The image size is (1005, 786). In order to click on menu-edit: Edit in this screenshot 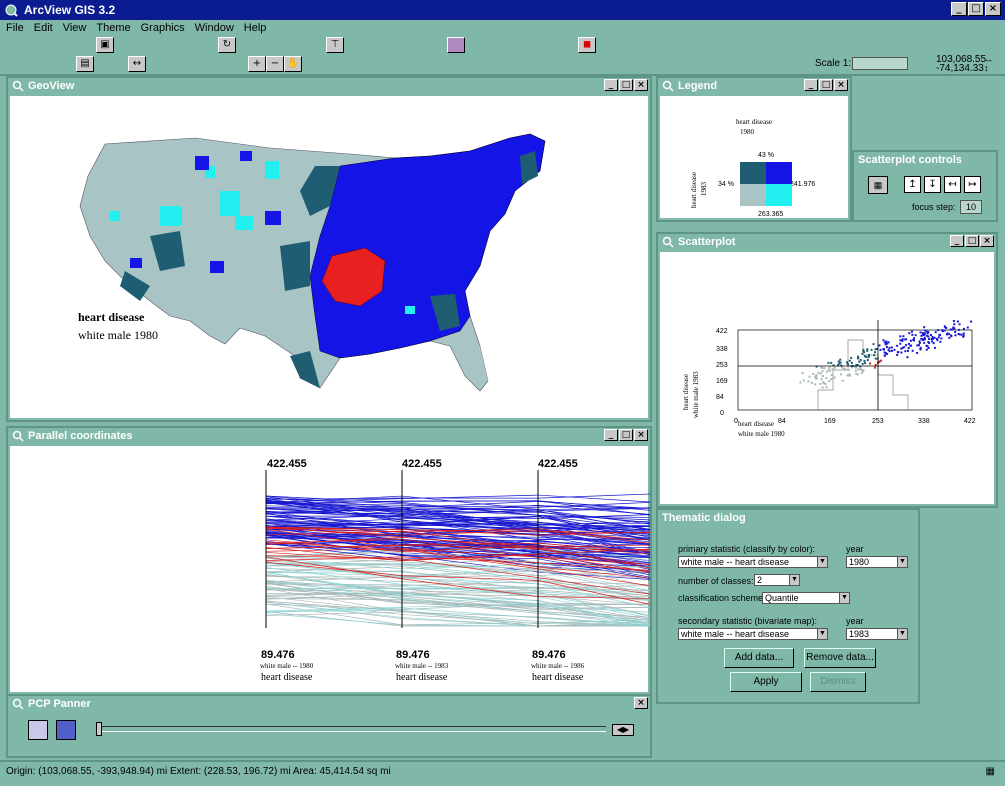, I will do `click(43, 28)`.